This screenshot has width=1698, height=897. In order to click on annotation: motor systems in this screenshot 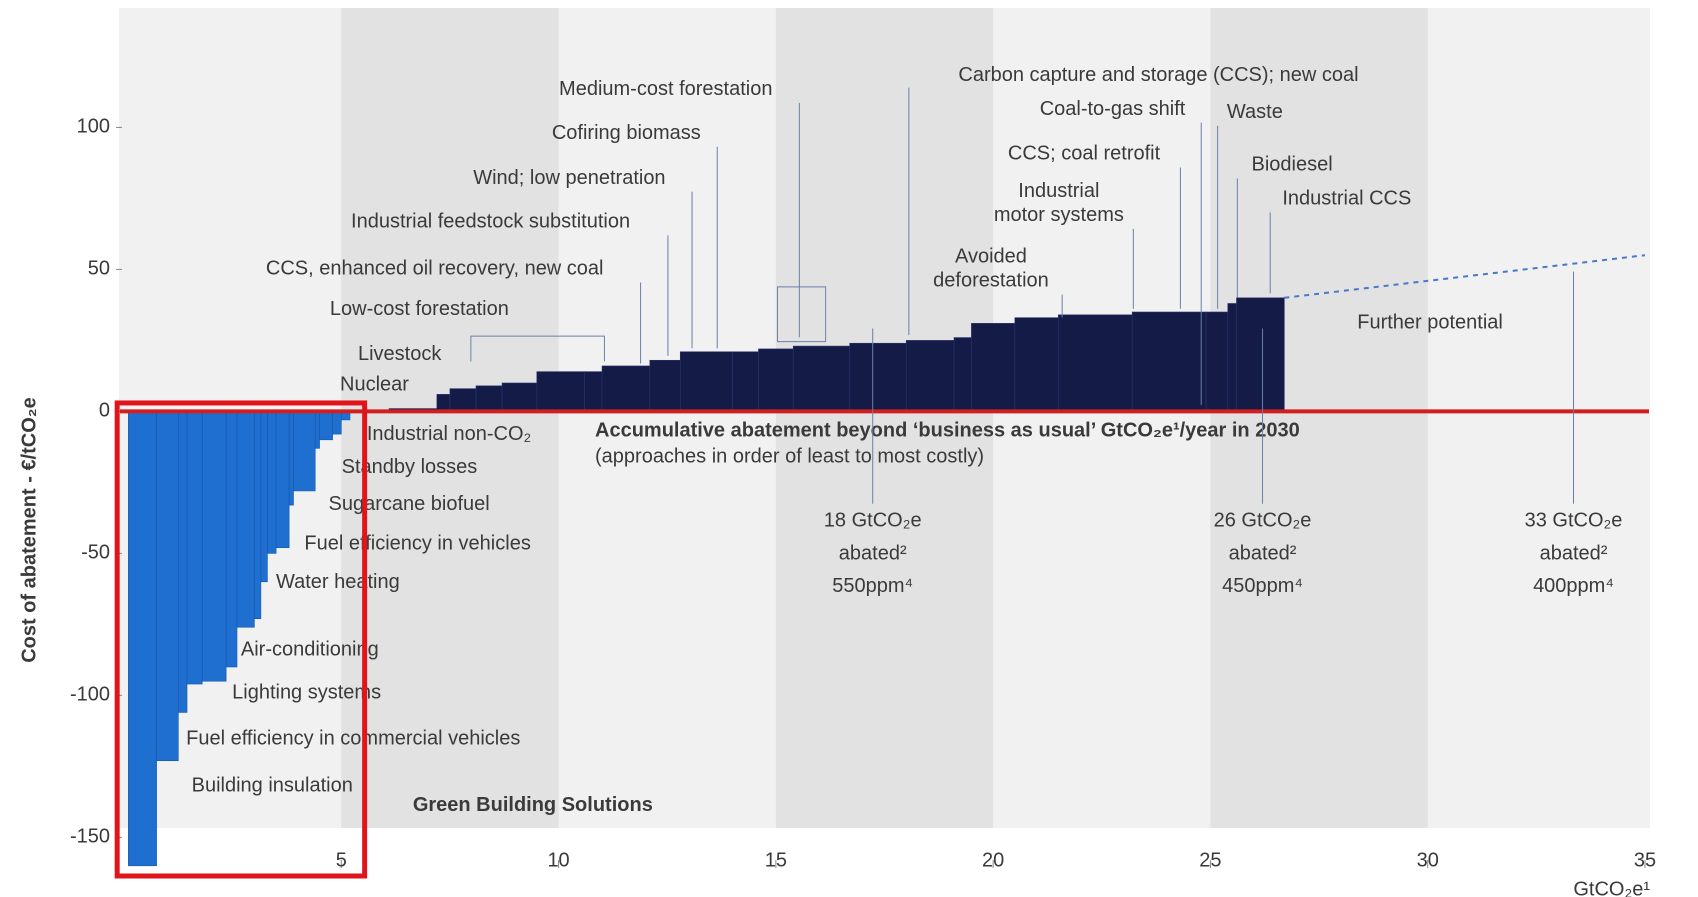, I will do `click(1059, 215)`.